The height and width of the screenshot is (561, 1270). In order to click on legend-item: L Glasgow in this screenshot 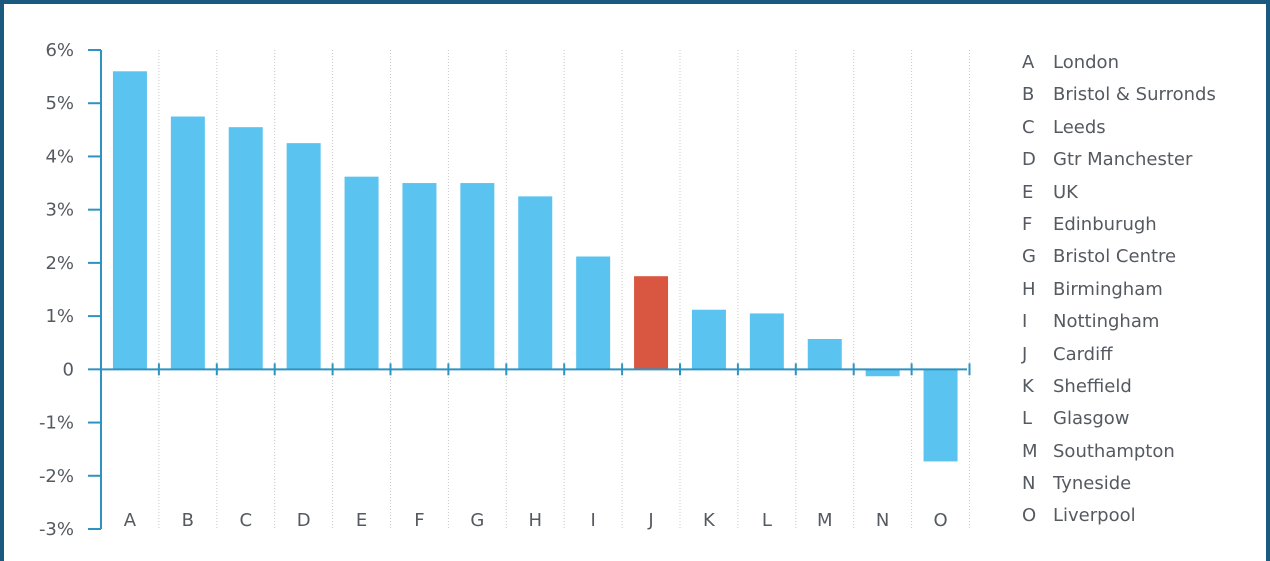, I will do `click(1119, 419)`.